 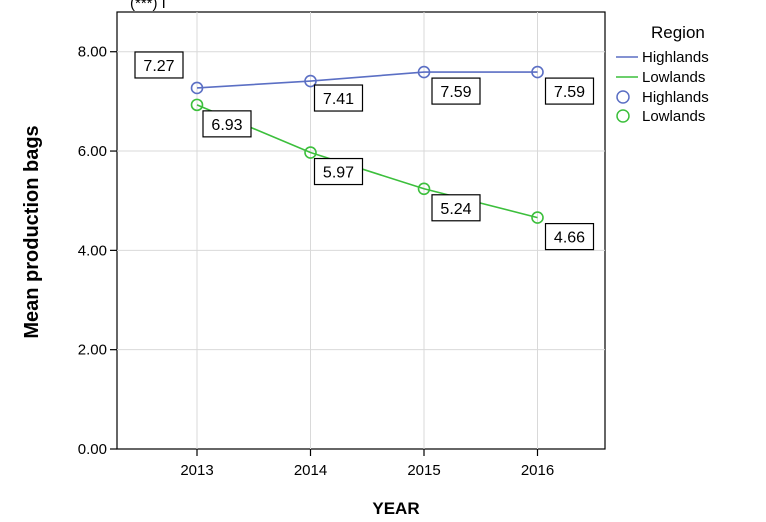 I want to click on x-tick-label: 2014, so click(x=310, y=470).